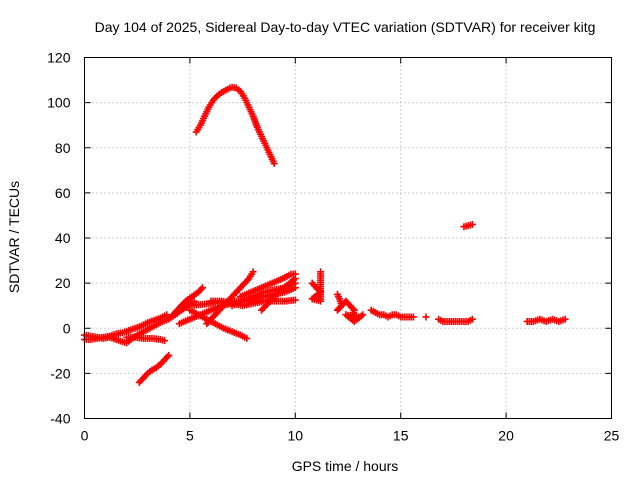 The image size is (640, 480). I want to click on y-tick-label: -20, so click(60, 373).